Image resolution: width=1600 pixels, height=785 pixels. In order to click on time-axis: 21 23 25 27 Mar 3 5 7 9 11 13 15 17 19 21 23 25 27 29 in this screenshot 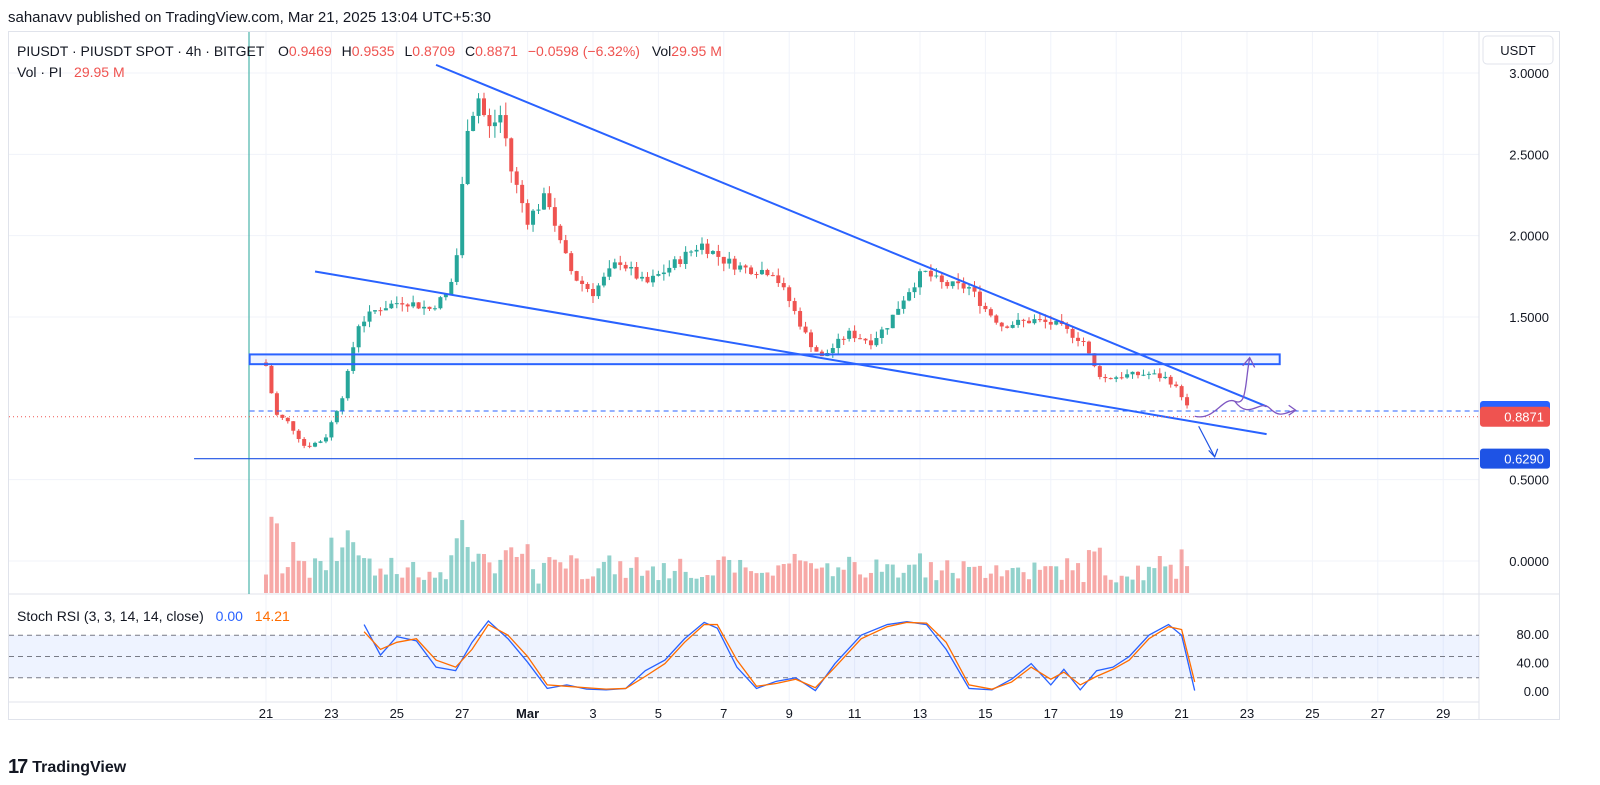, I will do `click(855, 713)`.